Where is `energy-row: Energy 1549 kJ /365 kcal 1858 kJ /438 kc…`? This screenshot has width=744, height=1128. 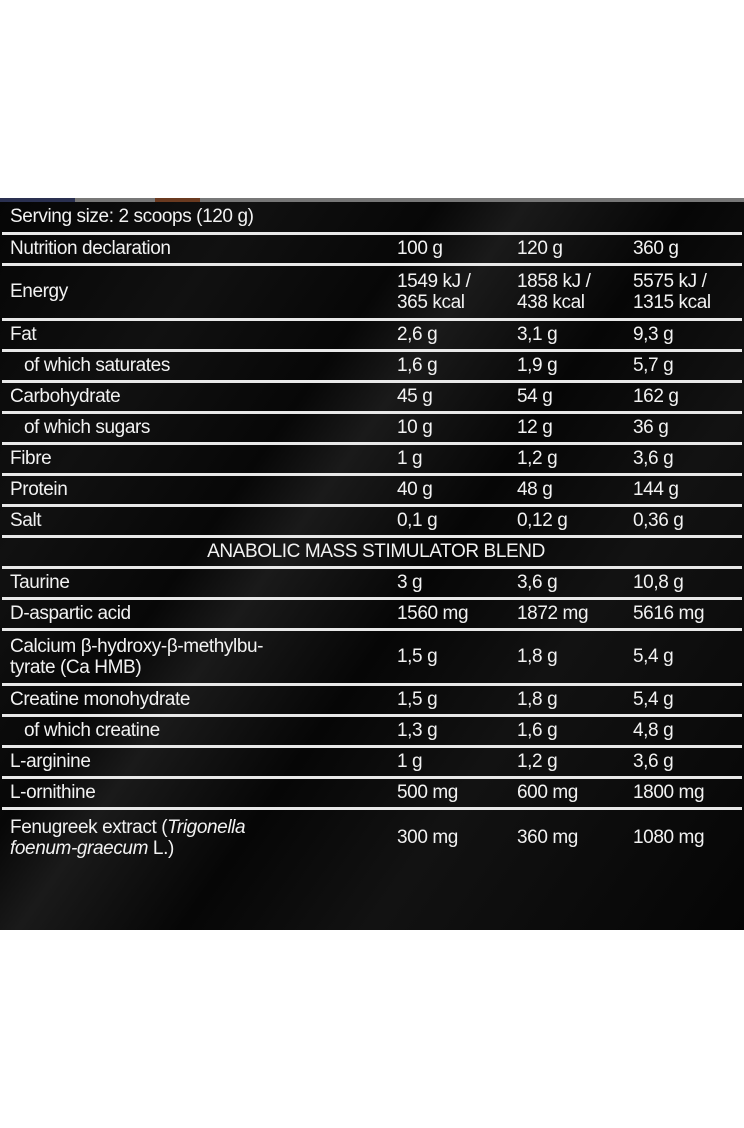
energy-row: Energy 1549 kJ /365 kcal 1858 kJ /438 kc… is located at coordinates (372, 291).